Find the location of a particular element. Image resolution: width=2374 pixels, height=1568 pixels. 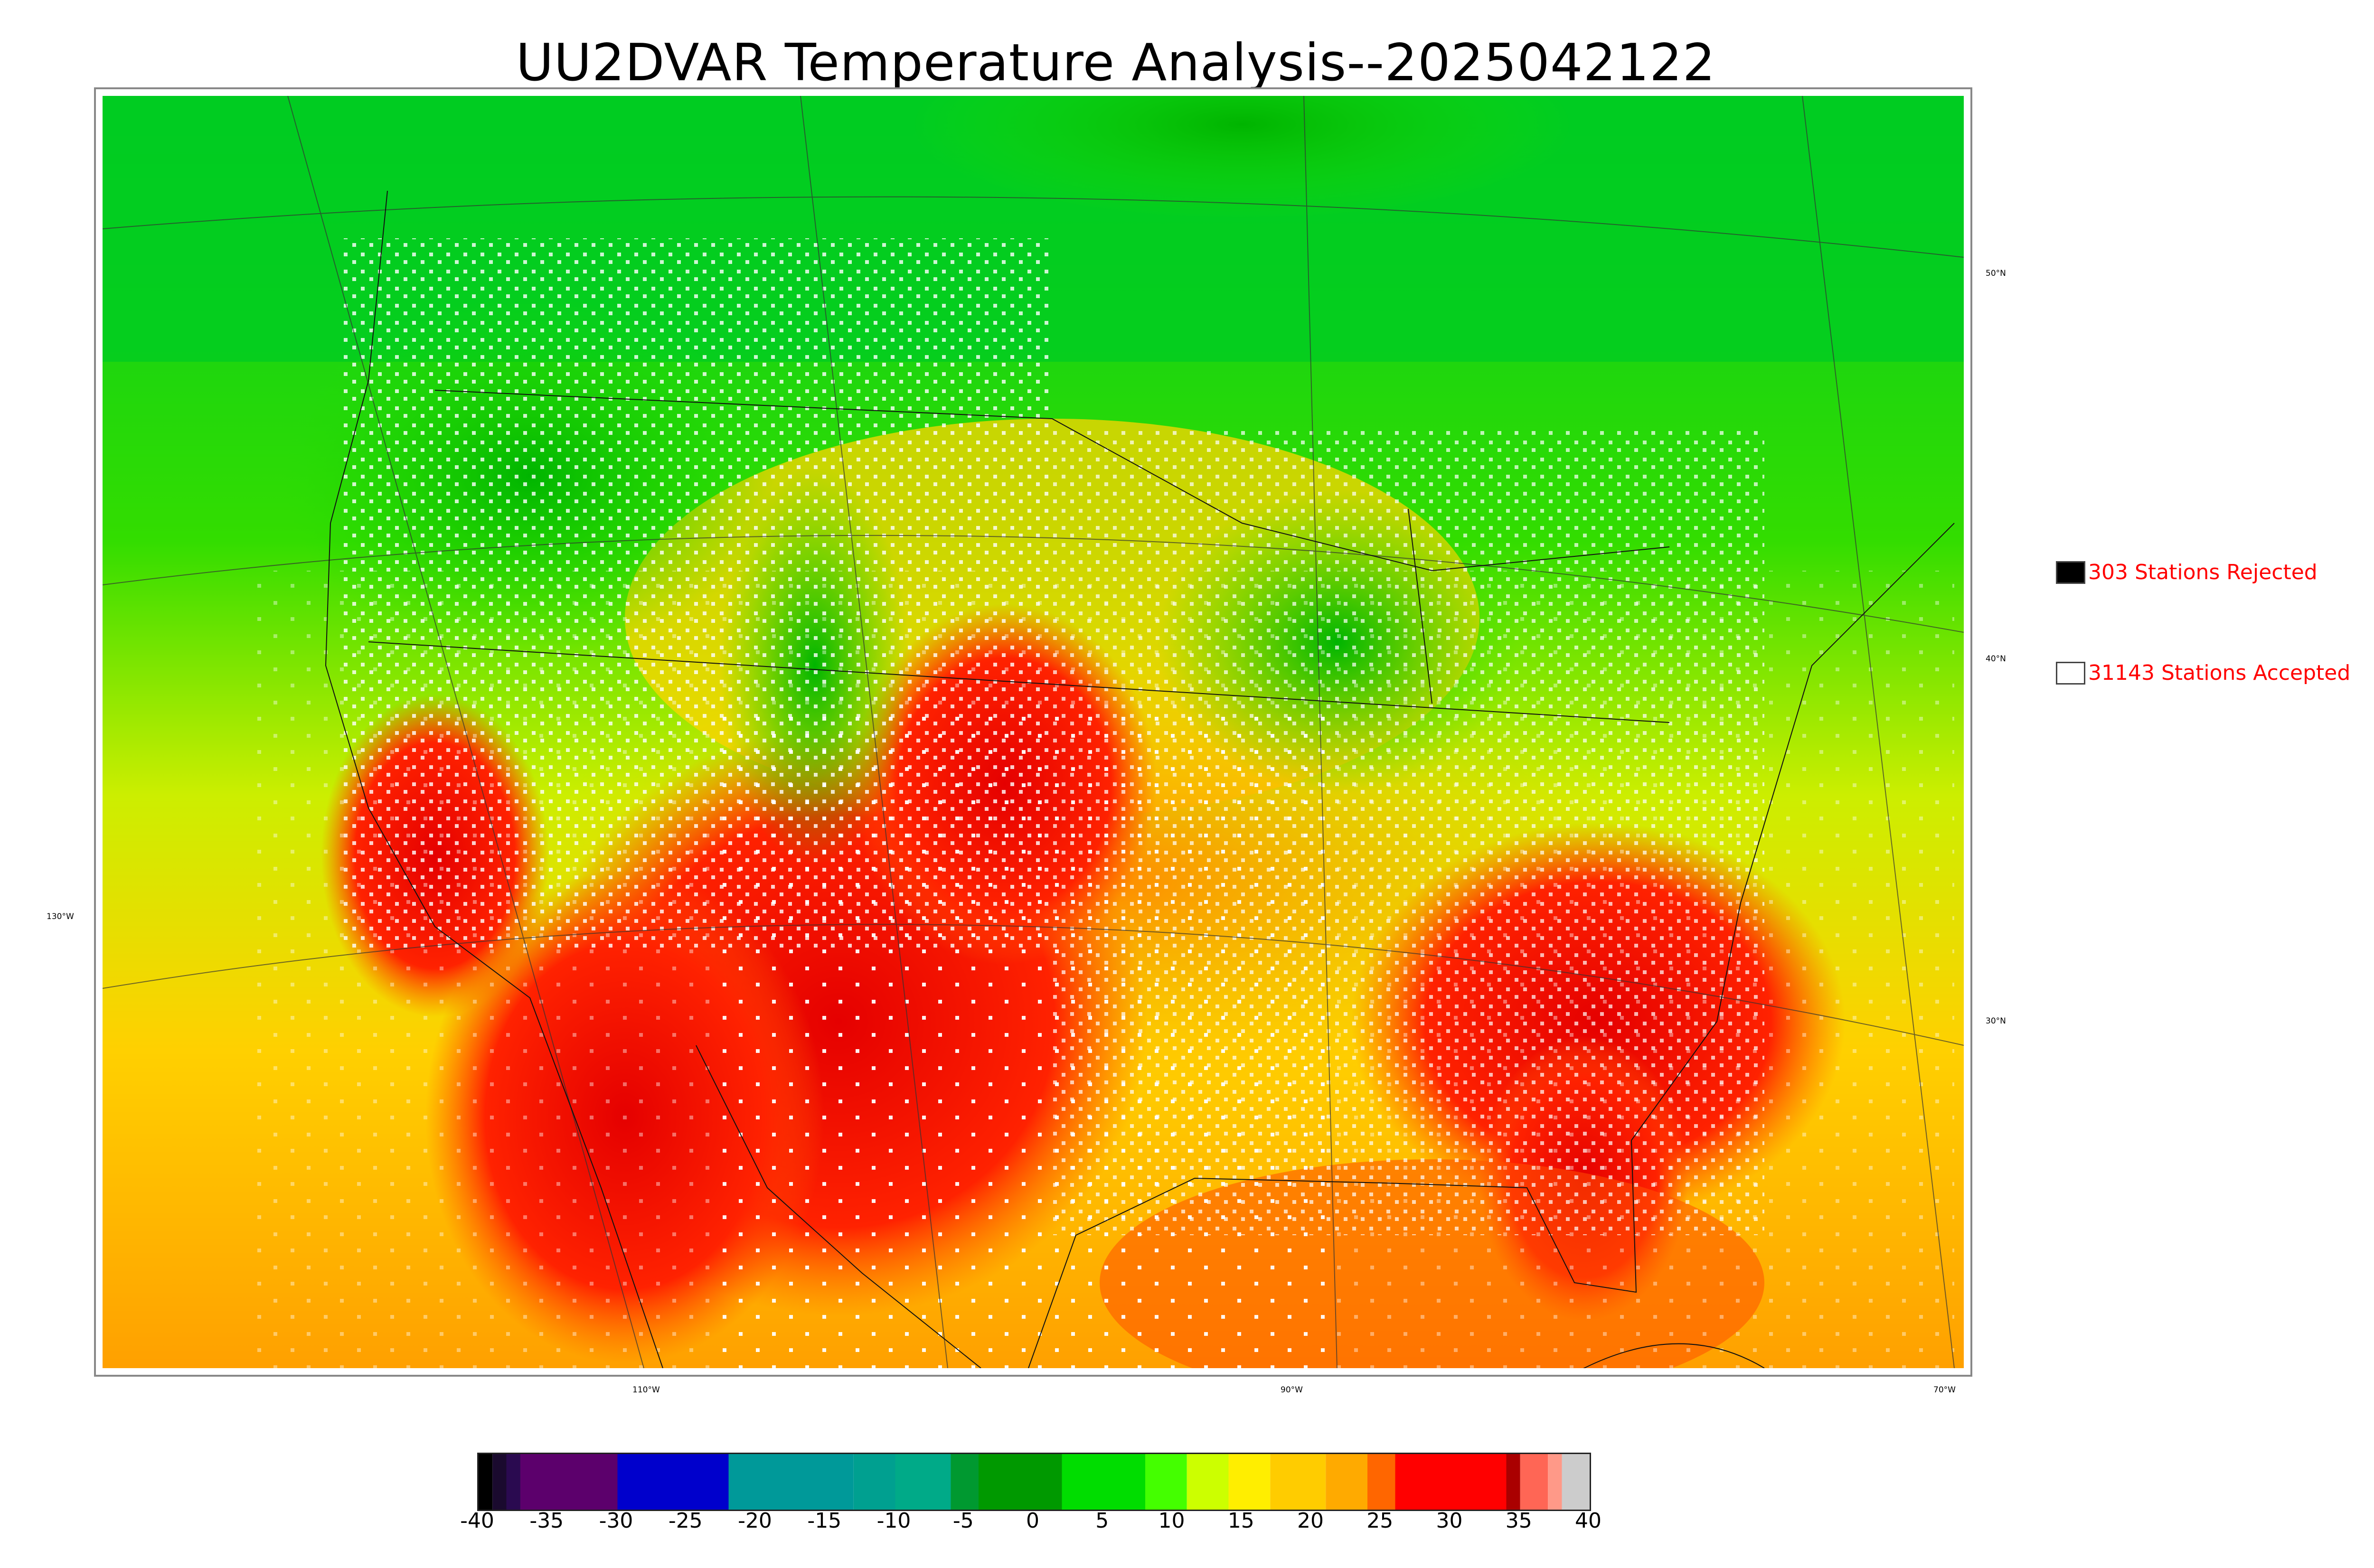

rejected-swatch is located at coordinates (2070, 572).